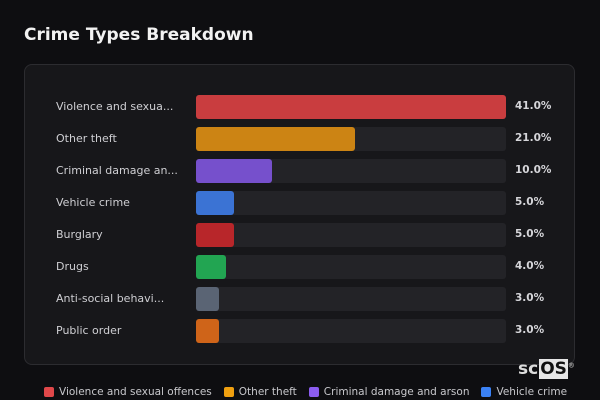  I want to click on bar-row: Criminal damage an... 10.0%, so click(299, 171).